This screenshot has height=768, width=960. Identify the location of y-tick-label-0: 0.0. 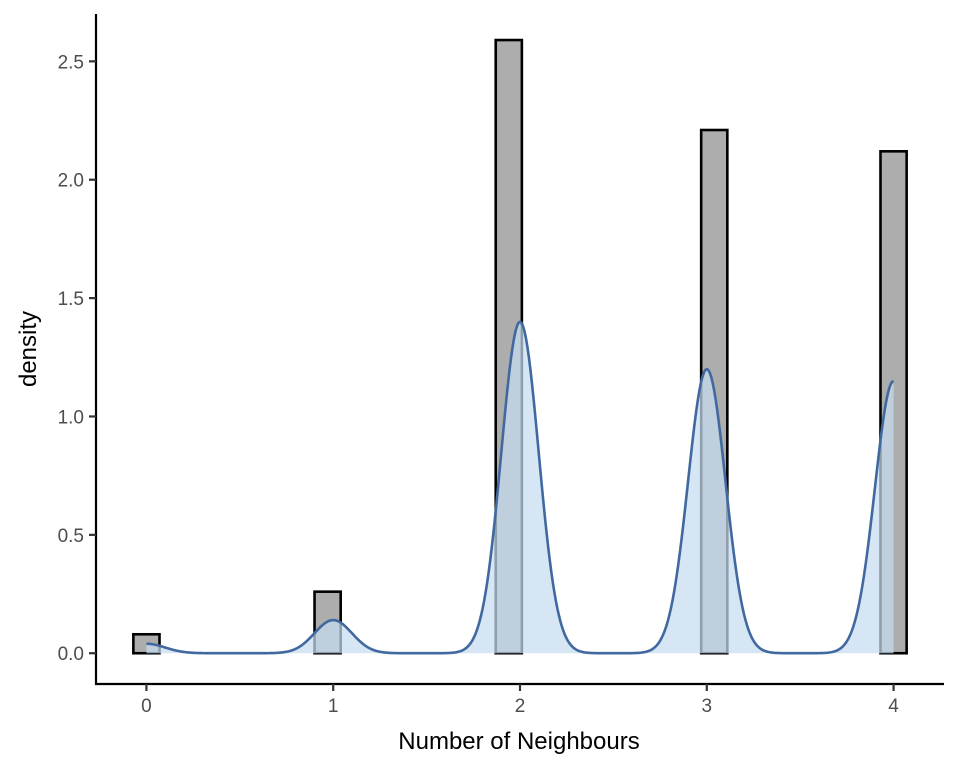
(71, 654).